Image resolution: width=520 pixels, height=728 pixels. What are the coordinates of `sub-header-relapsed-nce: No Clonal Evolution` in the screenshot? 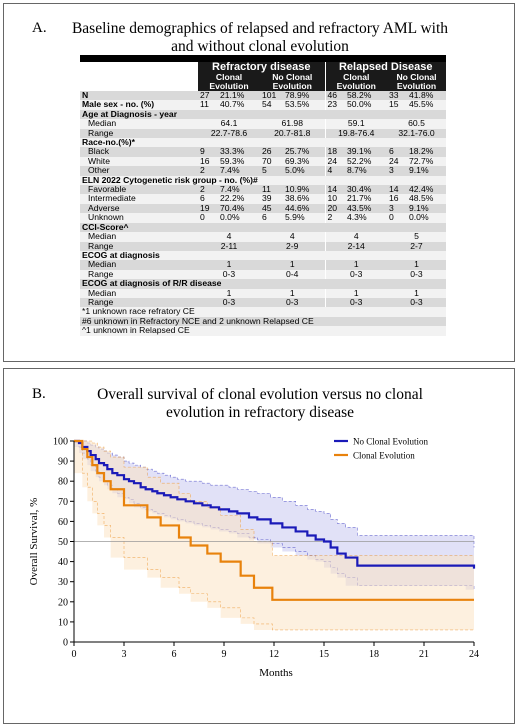 It's located at (416, 82).